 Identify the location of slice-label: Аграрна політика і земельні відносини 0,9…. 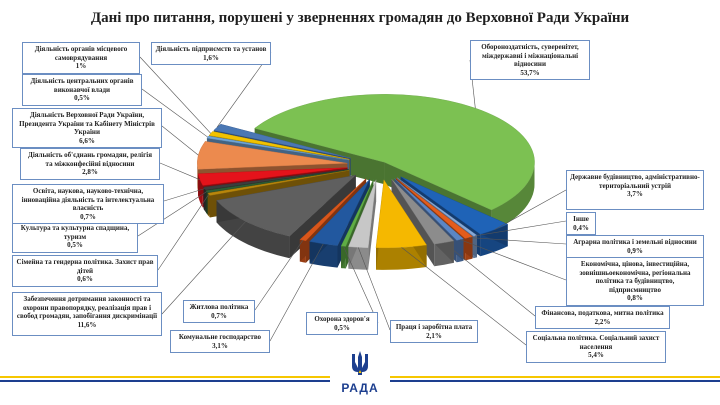
(635, 246).